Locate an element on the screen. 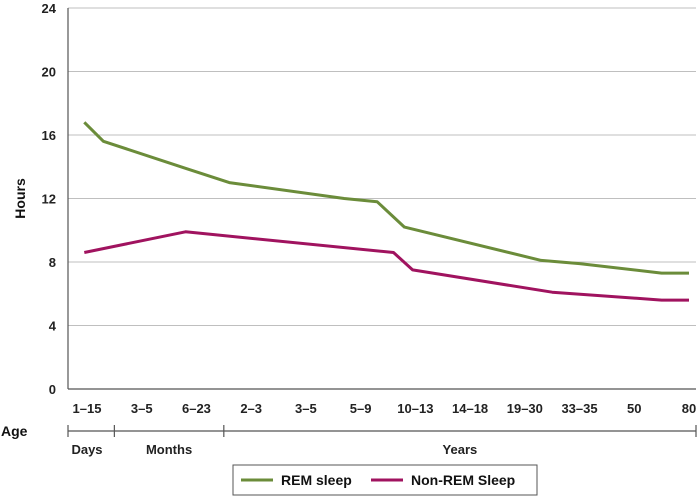  legend-label: Non-REM Sleep is located at coordinates (463, 480).